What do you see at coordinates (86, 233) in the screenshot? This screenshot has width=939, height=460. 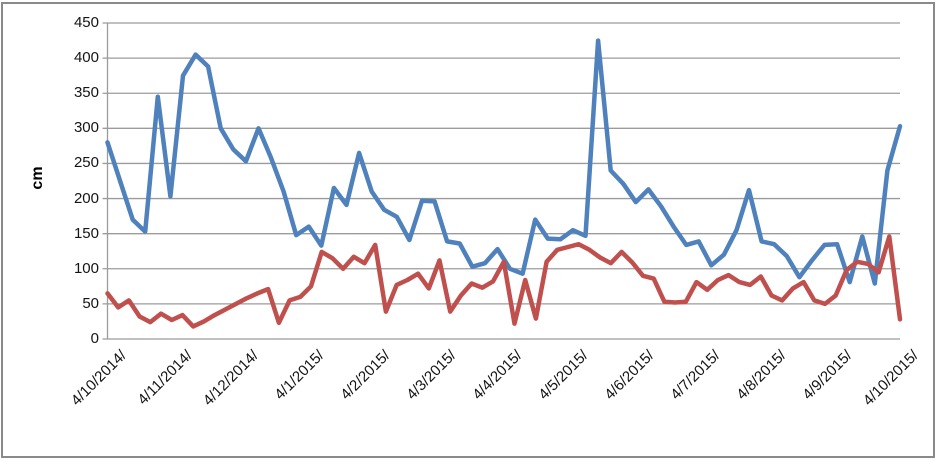 I see `y-tick-label: 150` at bounding box center [86, 233].